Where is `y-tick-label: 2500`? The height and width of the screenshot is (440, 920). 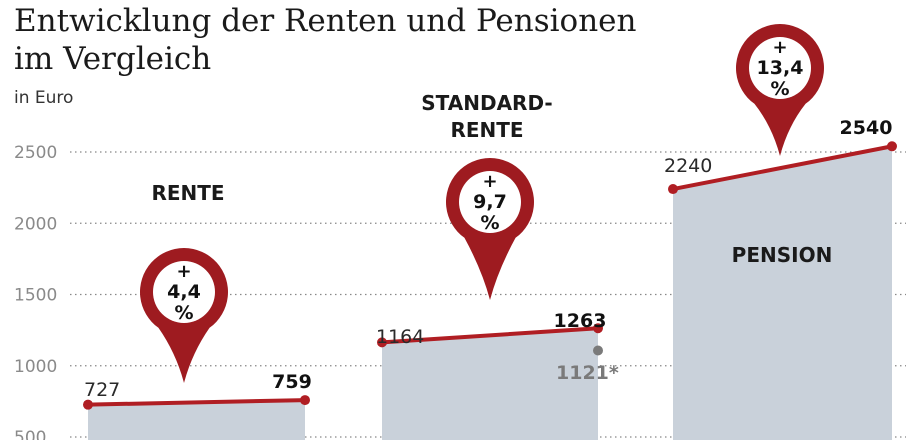
y-tick-label: 2500 is located at coordinates (35, 153).